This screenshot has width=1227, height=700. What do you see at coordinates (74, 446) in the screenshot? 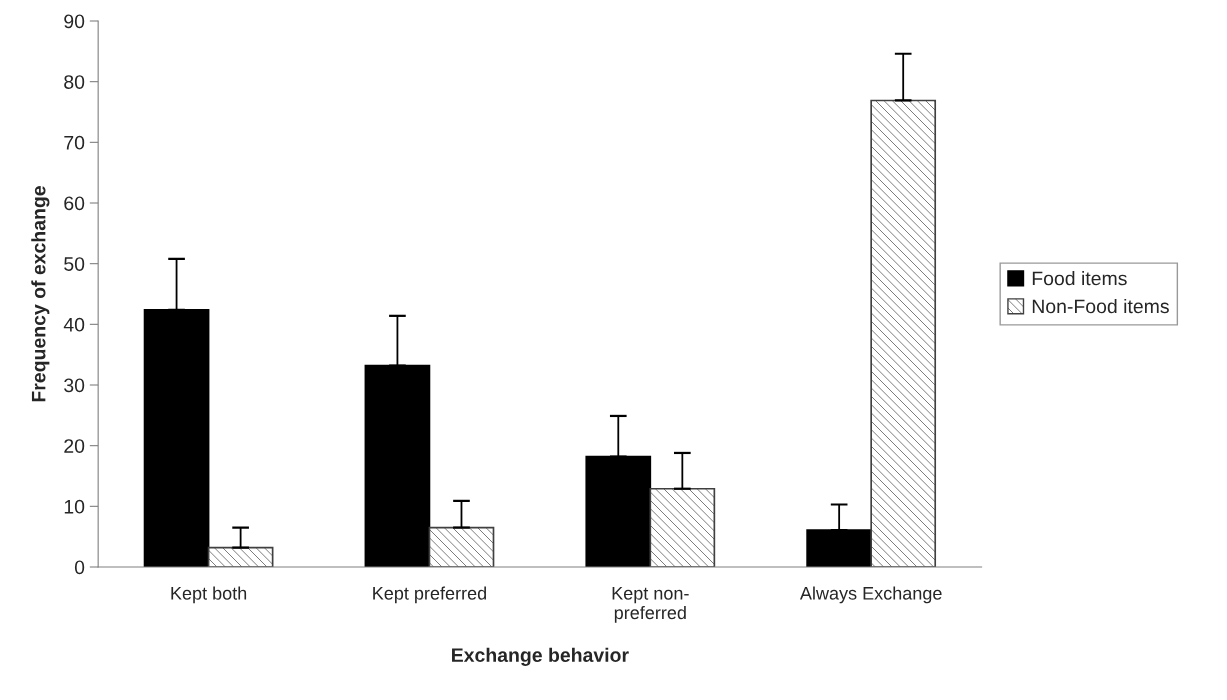
I see `y-tick-label: 20` at bounding box center [74, 446].